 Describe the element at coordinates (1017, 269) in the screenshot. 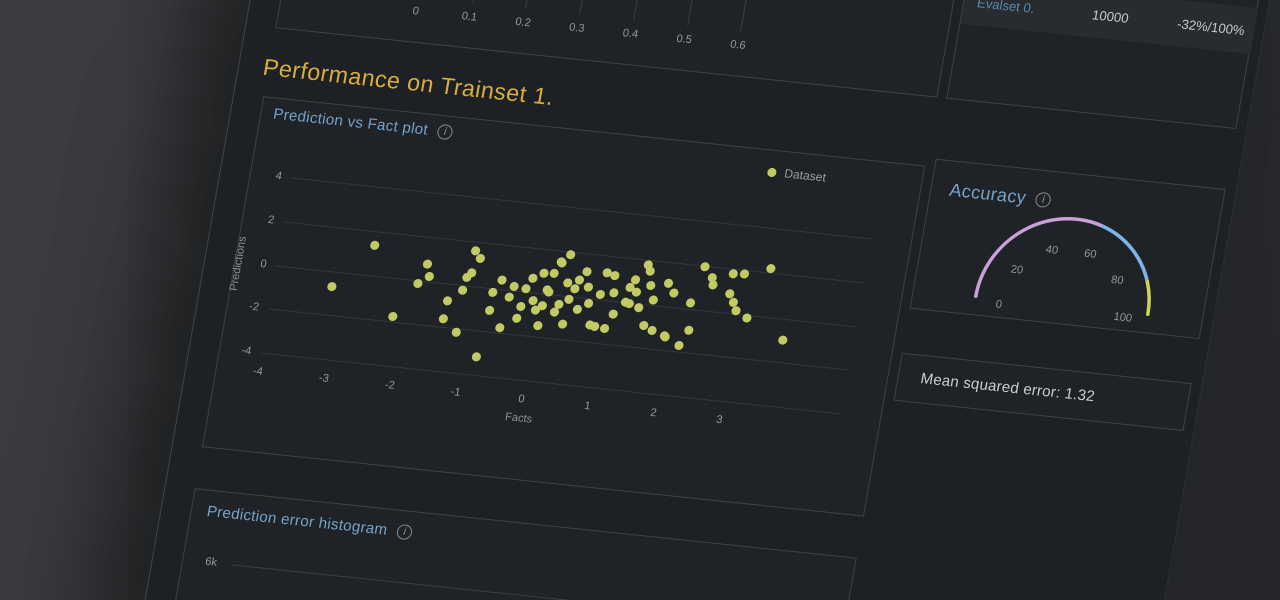

I see `gauge-tick-label: 20` at that location.